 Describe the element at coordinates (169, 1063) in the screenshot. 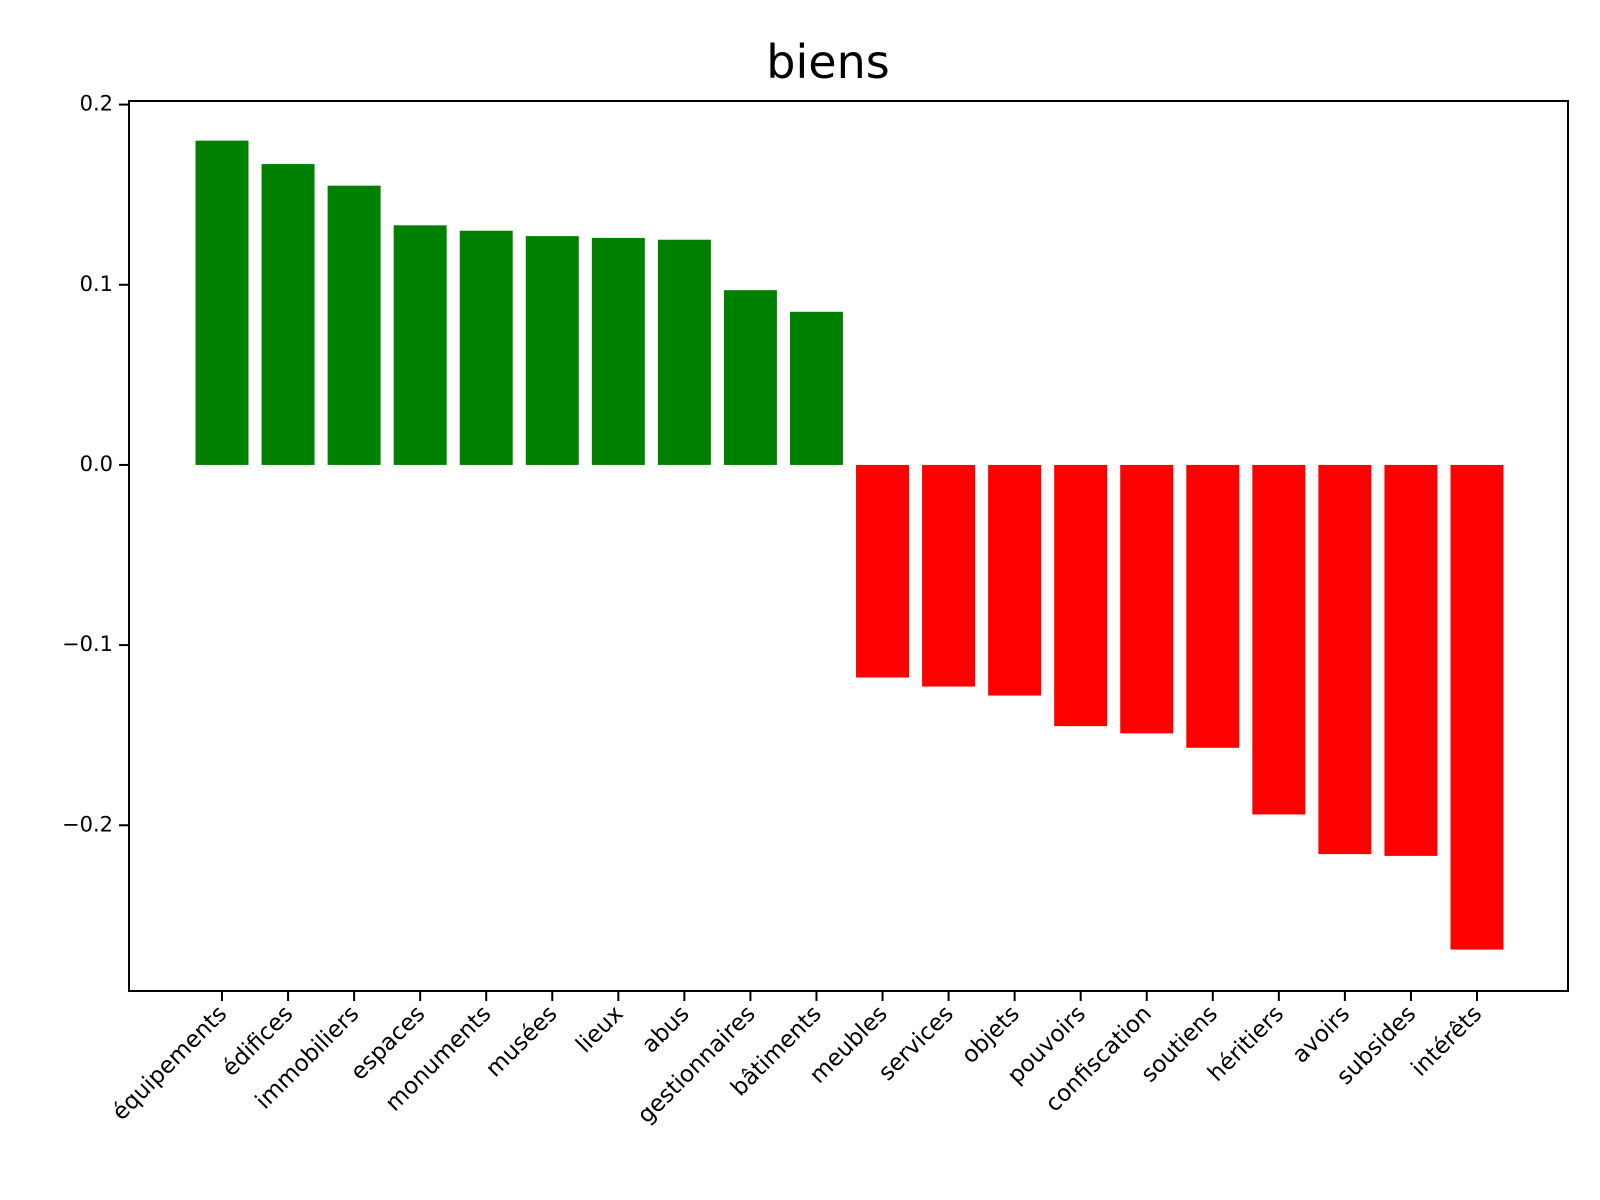

I see `x-tick-label-0: équipements` at that location.